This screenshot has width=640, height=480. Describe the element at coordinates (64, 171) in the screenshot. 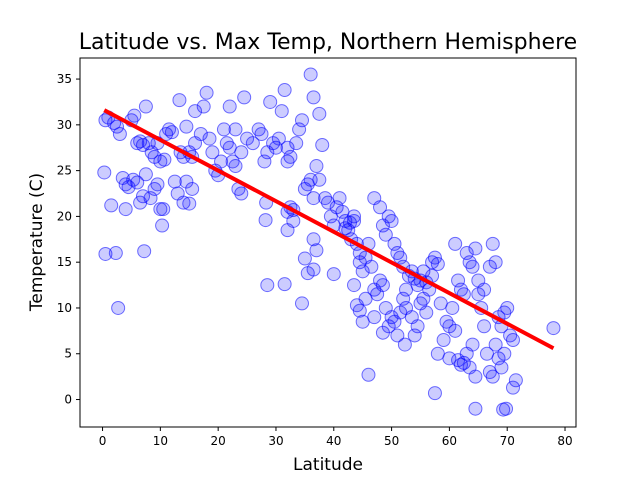

I see `y-tick-label: 25` at that location.